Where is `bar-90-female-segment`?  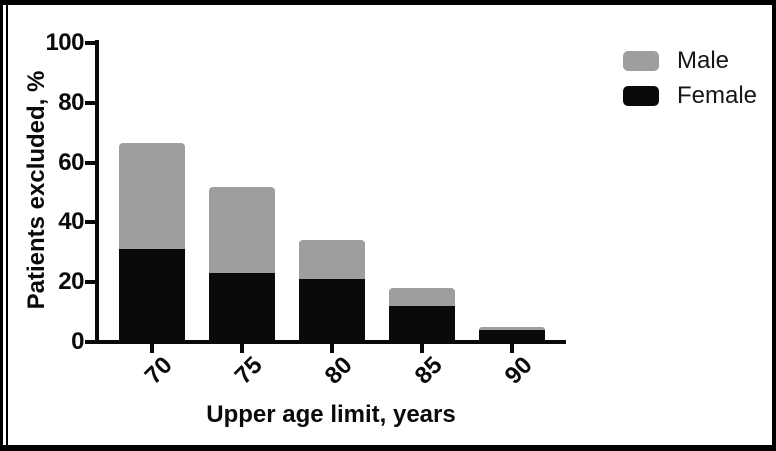 bar-90-female-segment is located at coordinates (512, 336).